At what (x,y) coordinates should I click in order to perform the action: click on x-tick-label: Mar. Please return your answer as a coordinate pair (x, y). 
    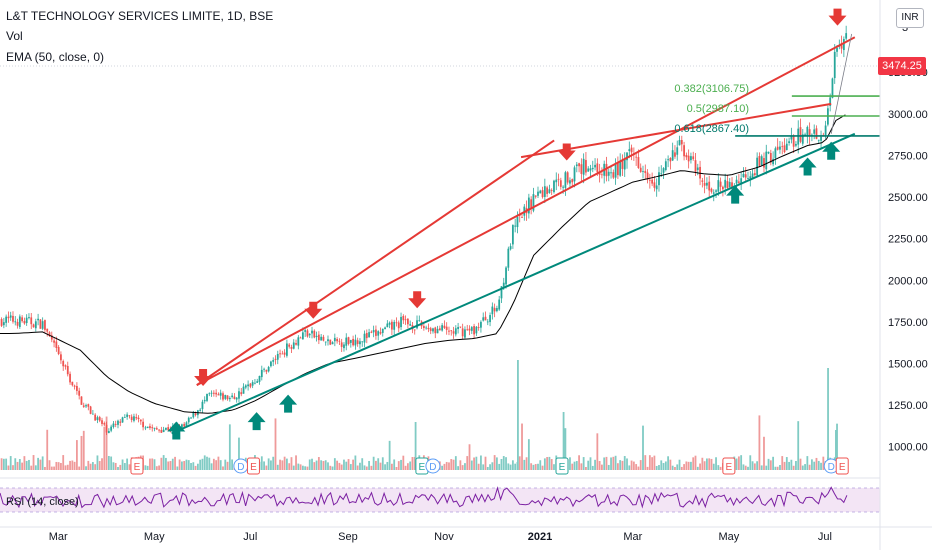
    Looking at the image, I should click on (632, 537).